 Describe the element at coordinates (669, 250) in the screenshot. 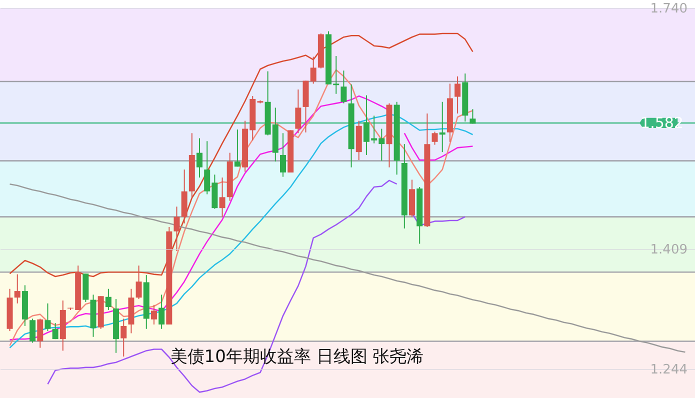

I see `y-tick-label: 1.409` at that location.